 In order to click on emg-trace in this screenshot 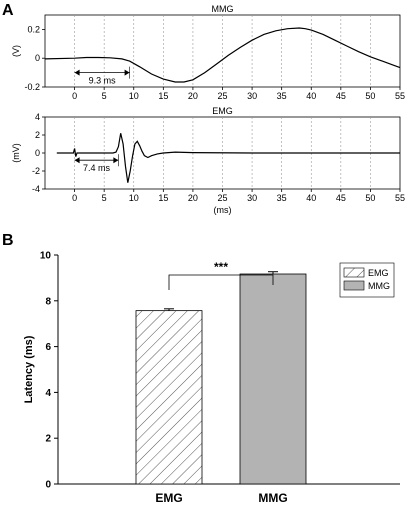, I will do `click(228, 158)`.